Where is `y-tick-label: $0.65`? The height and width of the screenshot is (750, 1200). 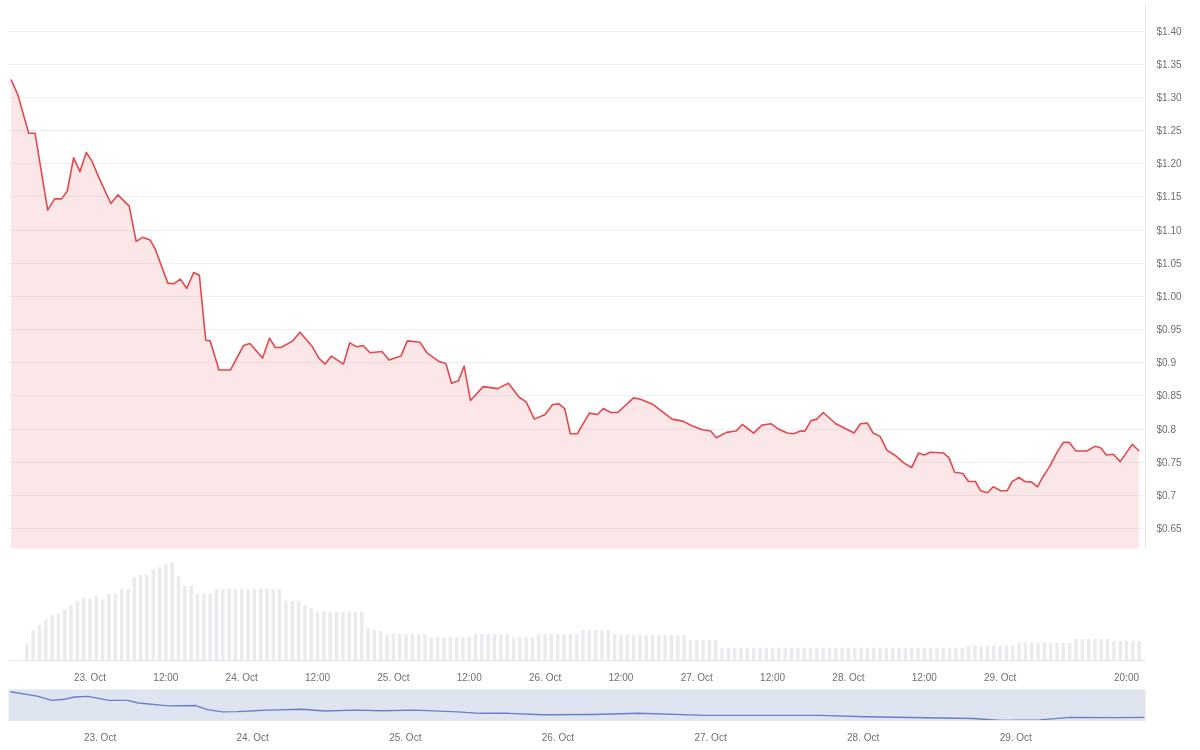 y-tick-label: $0.65 is located at coordinates (1169, 529).